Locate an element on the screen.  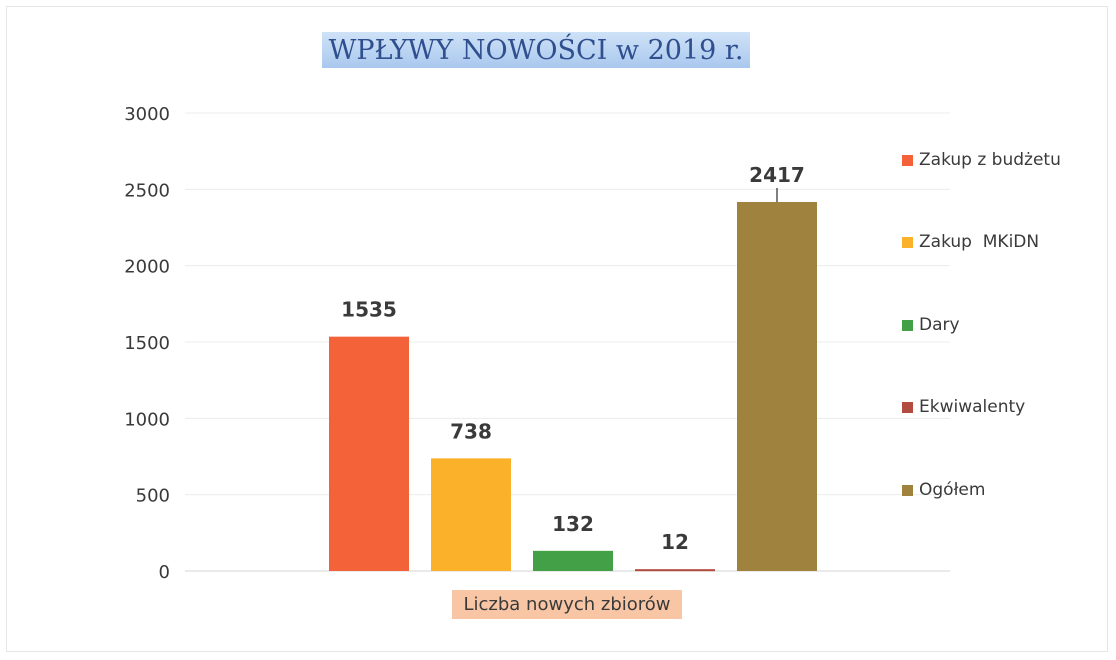
x-category-label: Liczba nowych zbiorów is located at coordinates (567, 604).